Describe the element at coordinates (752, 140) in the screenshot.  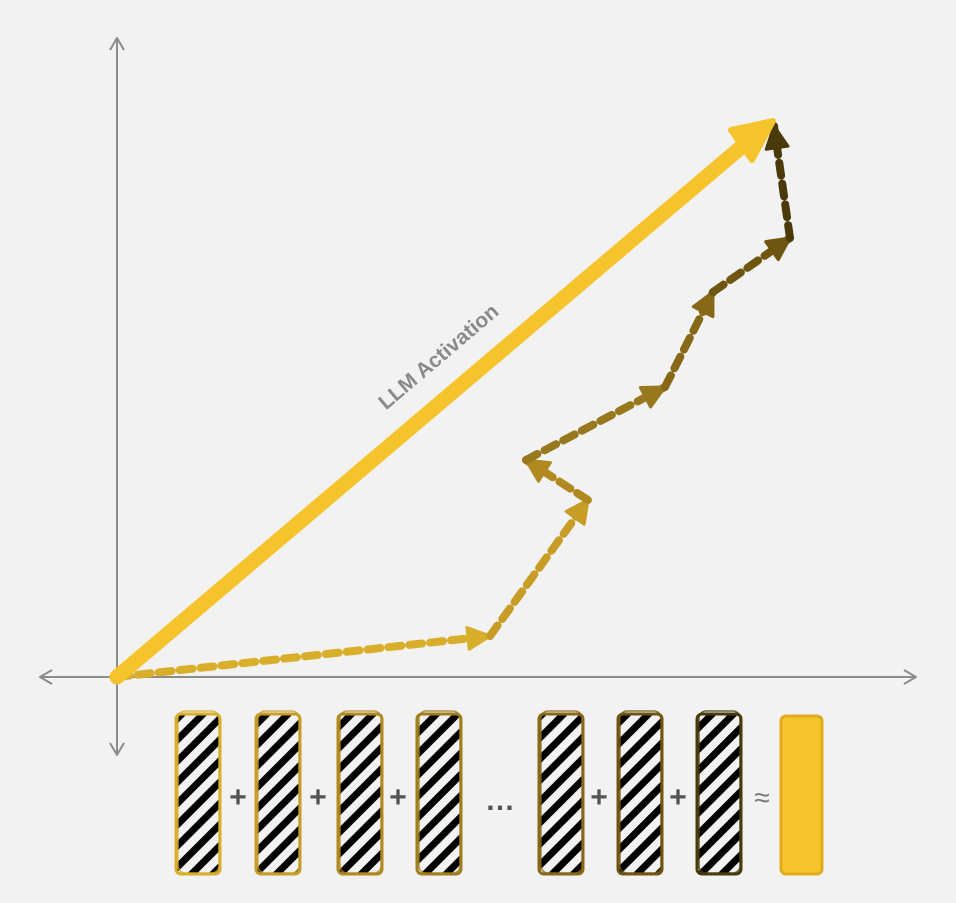
I see `activation-vector-arrowhead` at that location.